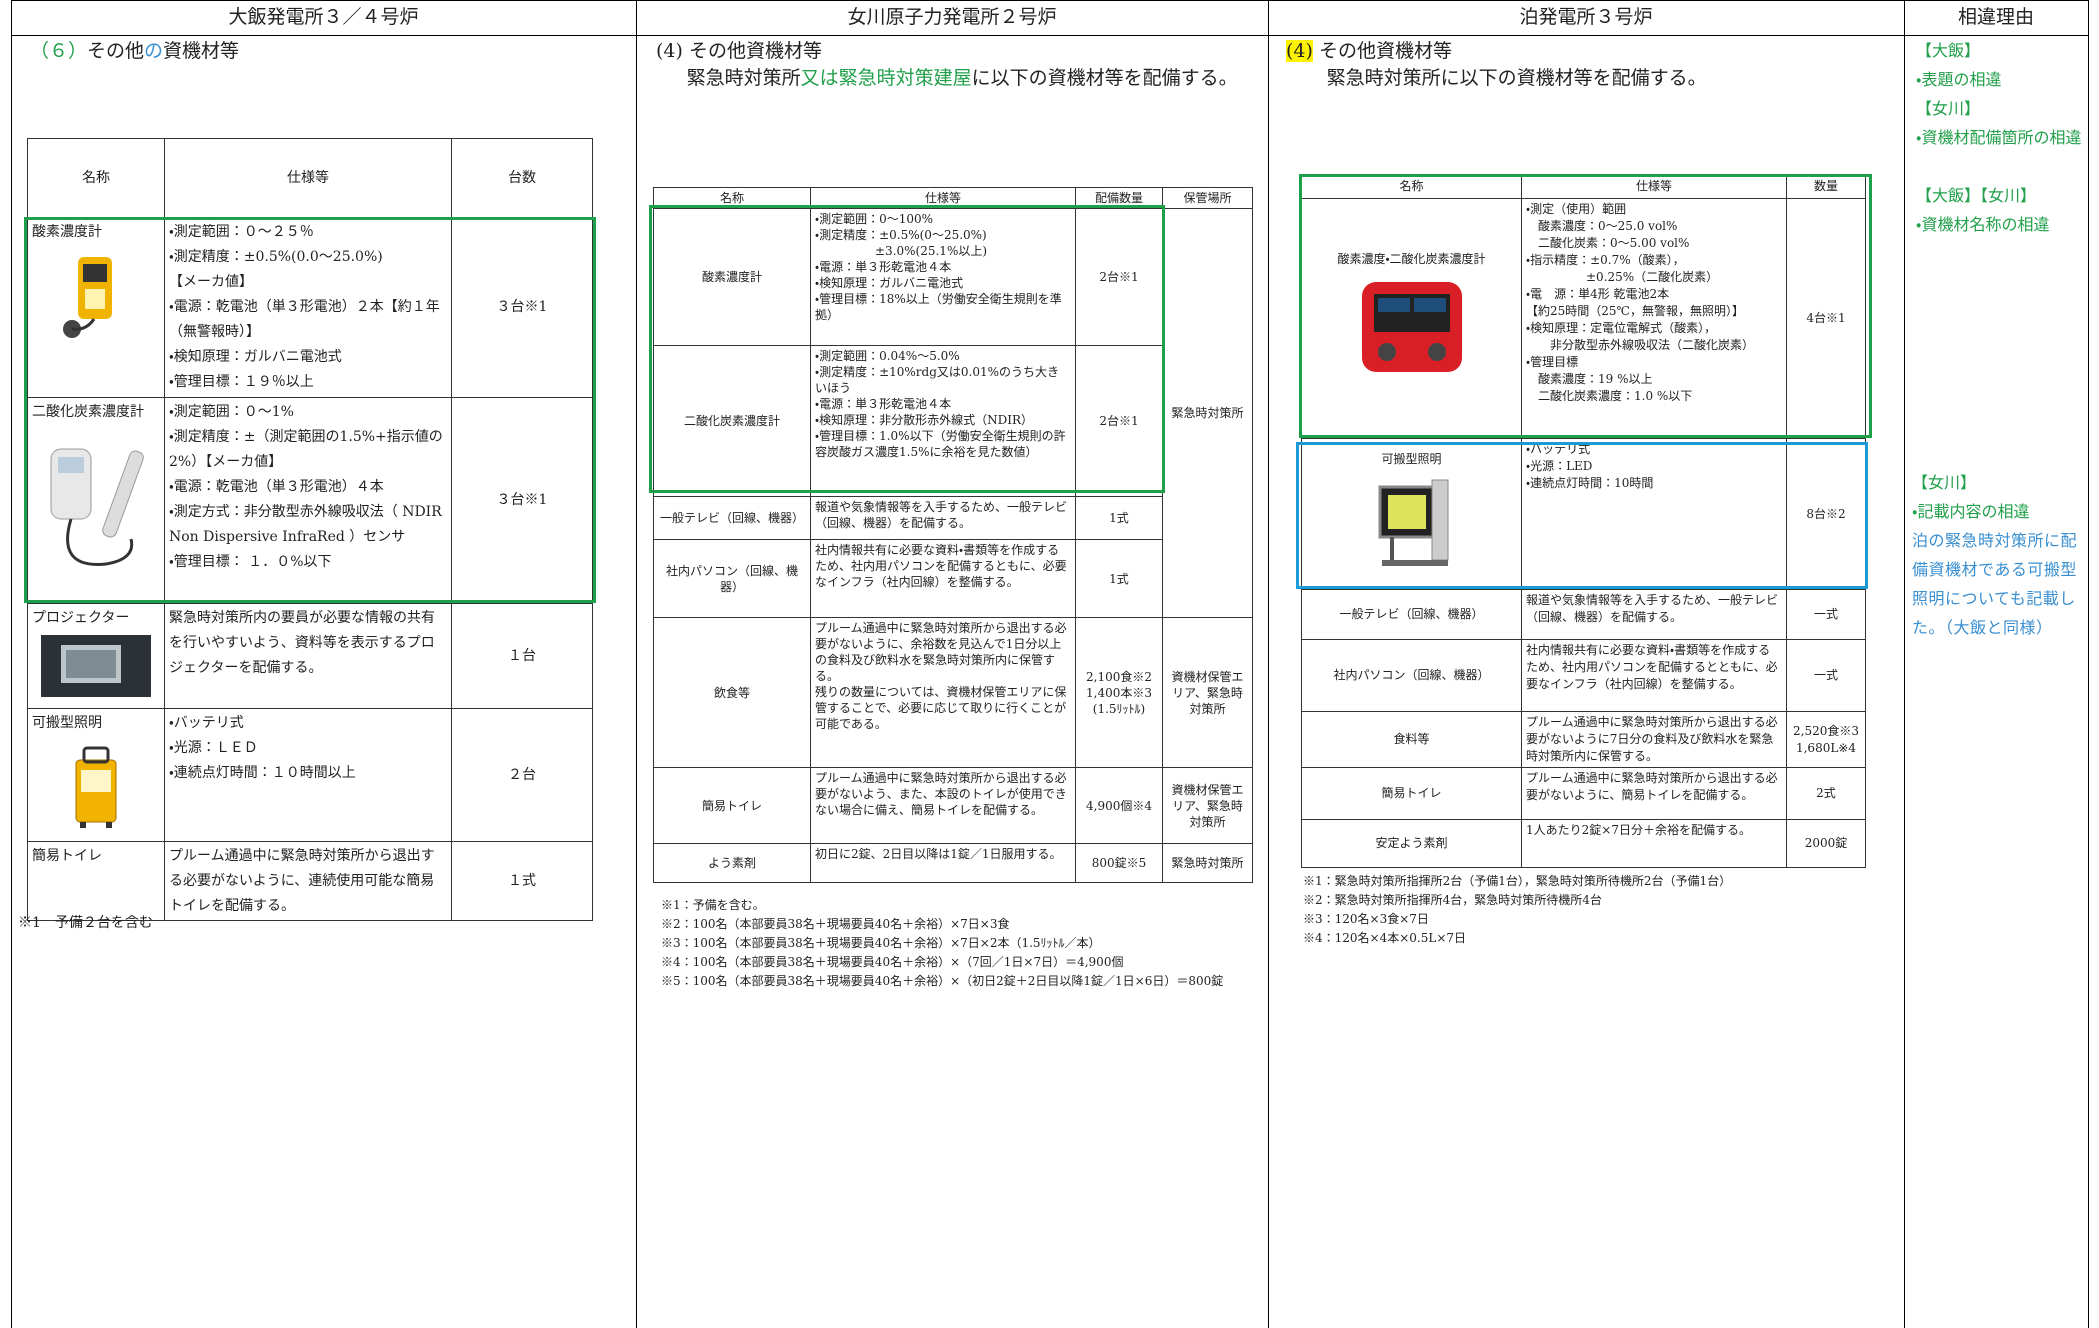 The image size is (2099, 1328). What do you see at coordinates (739, 51) in the screenshot?
I see `section-heading: (4) その他資機材等` at bounding box center [739, 51].